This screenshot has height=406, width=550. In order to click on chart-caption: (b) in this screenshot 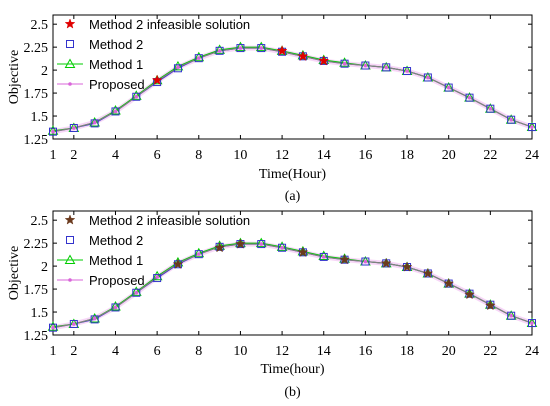, I will do `click(292, 392)`.